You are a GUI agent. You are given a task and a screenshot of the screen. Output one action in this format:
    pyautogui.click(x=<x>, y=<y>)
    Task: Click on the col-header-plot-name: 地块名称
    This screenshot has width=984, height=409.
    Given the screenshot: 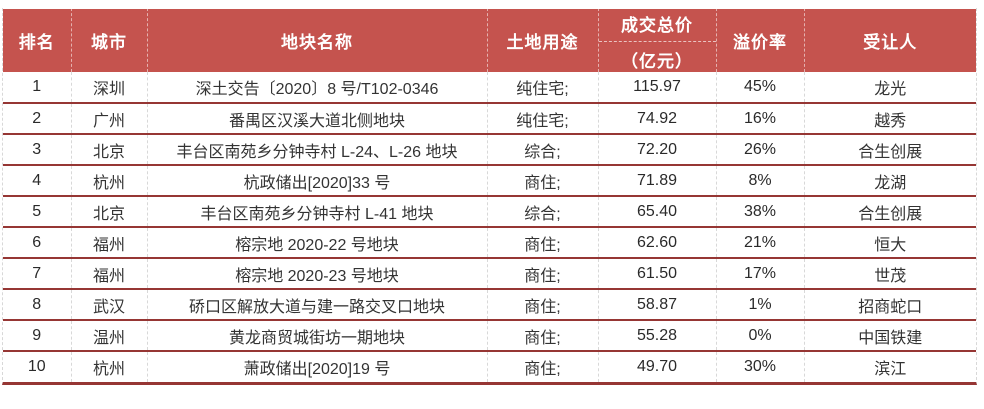 What is the action you would take?
    pyautogui.click(x=317, y=40)
    